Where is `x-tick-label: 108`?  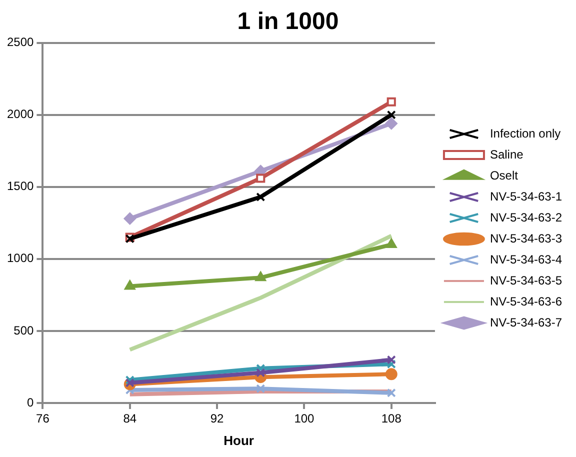 x-tick-label: 108 is located at coordinates (391, 419).